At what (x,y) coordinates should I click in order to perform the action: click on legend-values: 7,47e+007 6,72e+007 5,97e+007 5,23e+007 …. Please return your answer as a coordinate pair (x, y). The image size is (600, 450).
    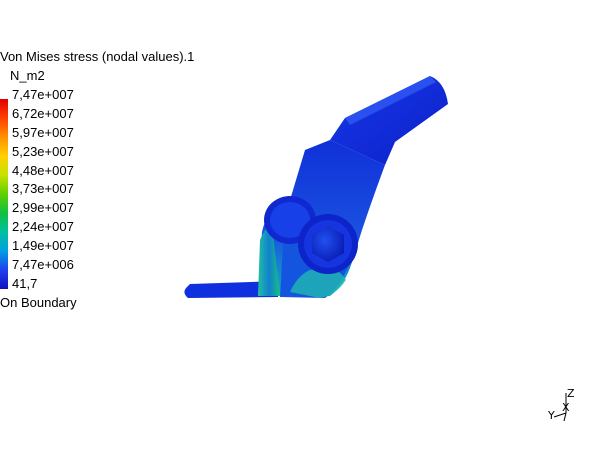
    Looking at the image, I should click on (43, 190).